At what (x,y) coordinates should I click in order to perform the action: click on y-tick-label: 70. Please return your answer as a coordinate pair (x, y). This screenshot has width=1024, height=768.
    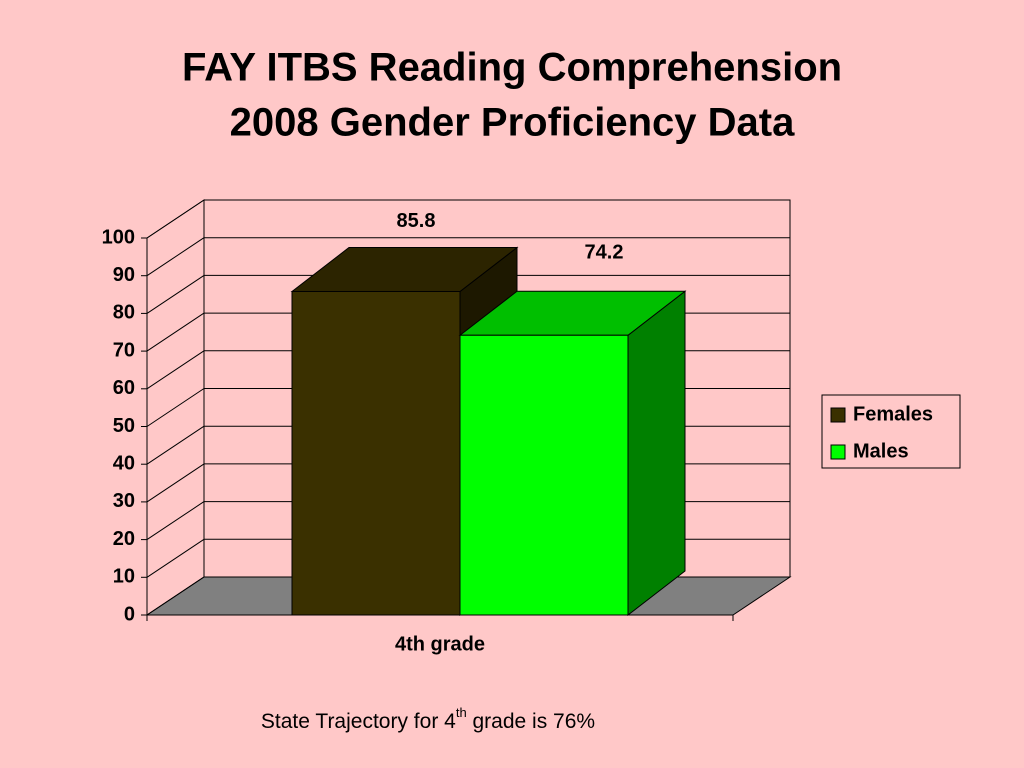
    Looking at the image, I should click on (124, 350).